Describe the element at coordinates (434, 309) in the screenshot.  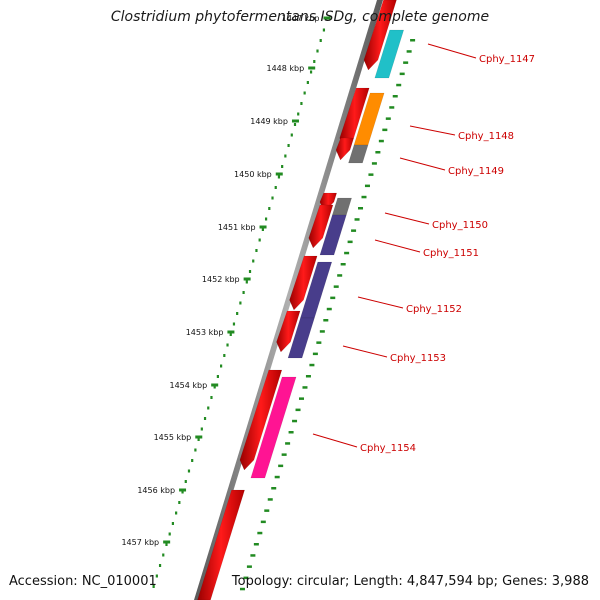
I see `gene-label: Cphy_1152` at that location.